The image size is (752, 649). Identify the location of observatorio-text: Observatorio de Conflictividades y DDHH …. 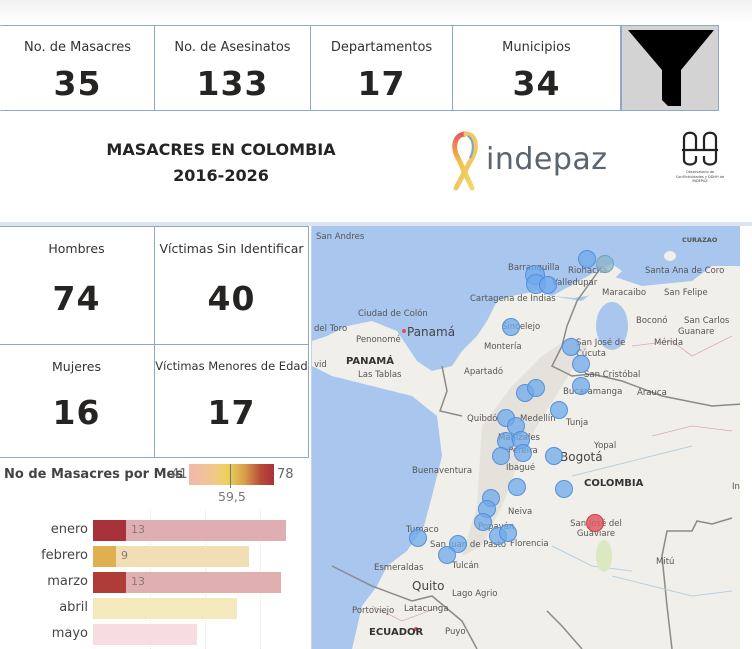
(700, 176).